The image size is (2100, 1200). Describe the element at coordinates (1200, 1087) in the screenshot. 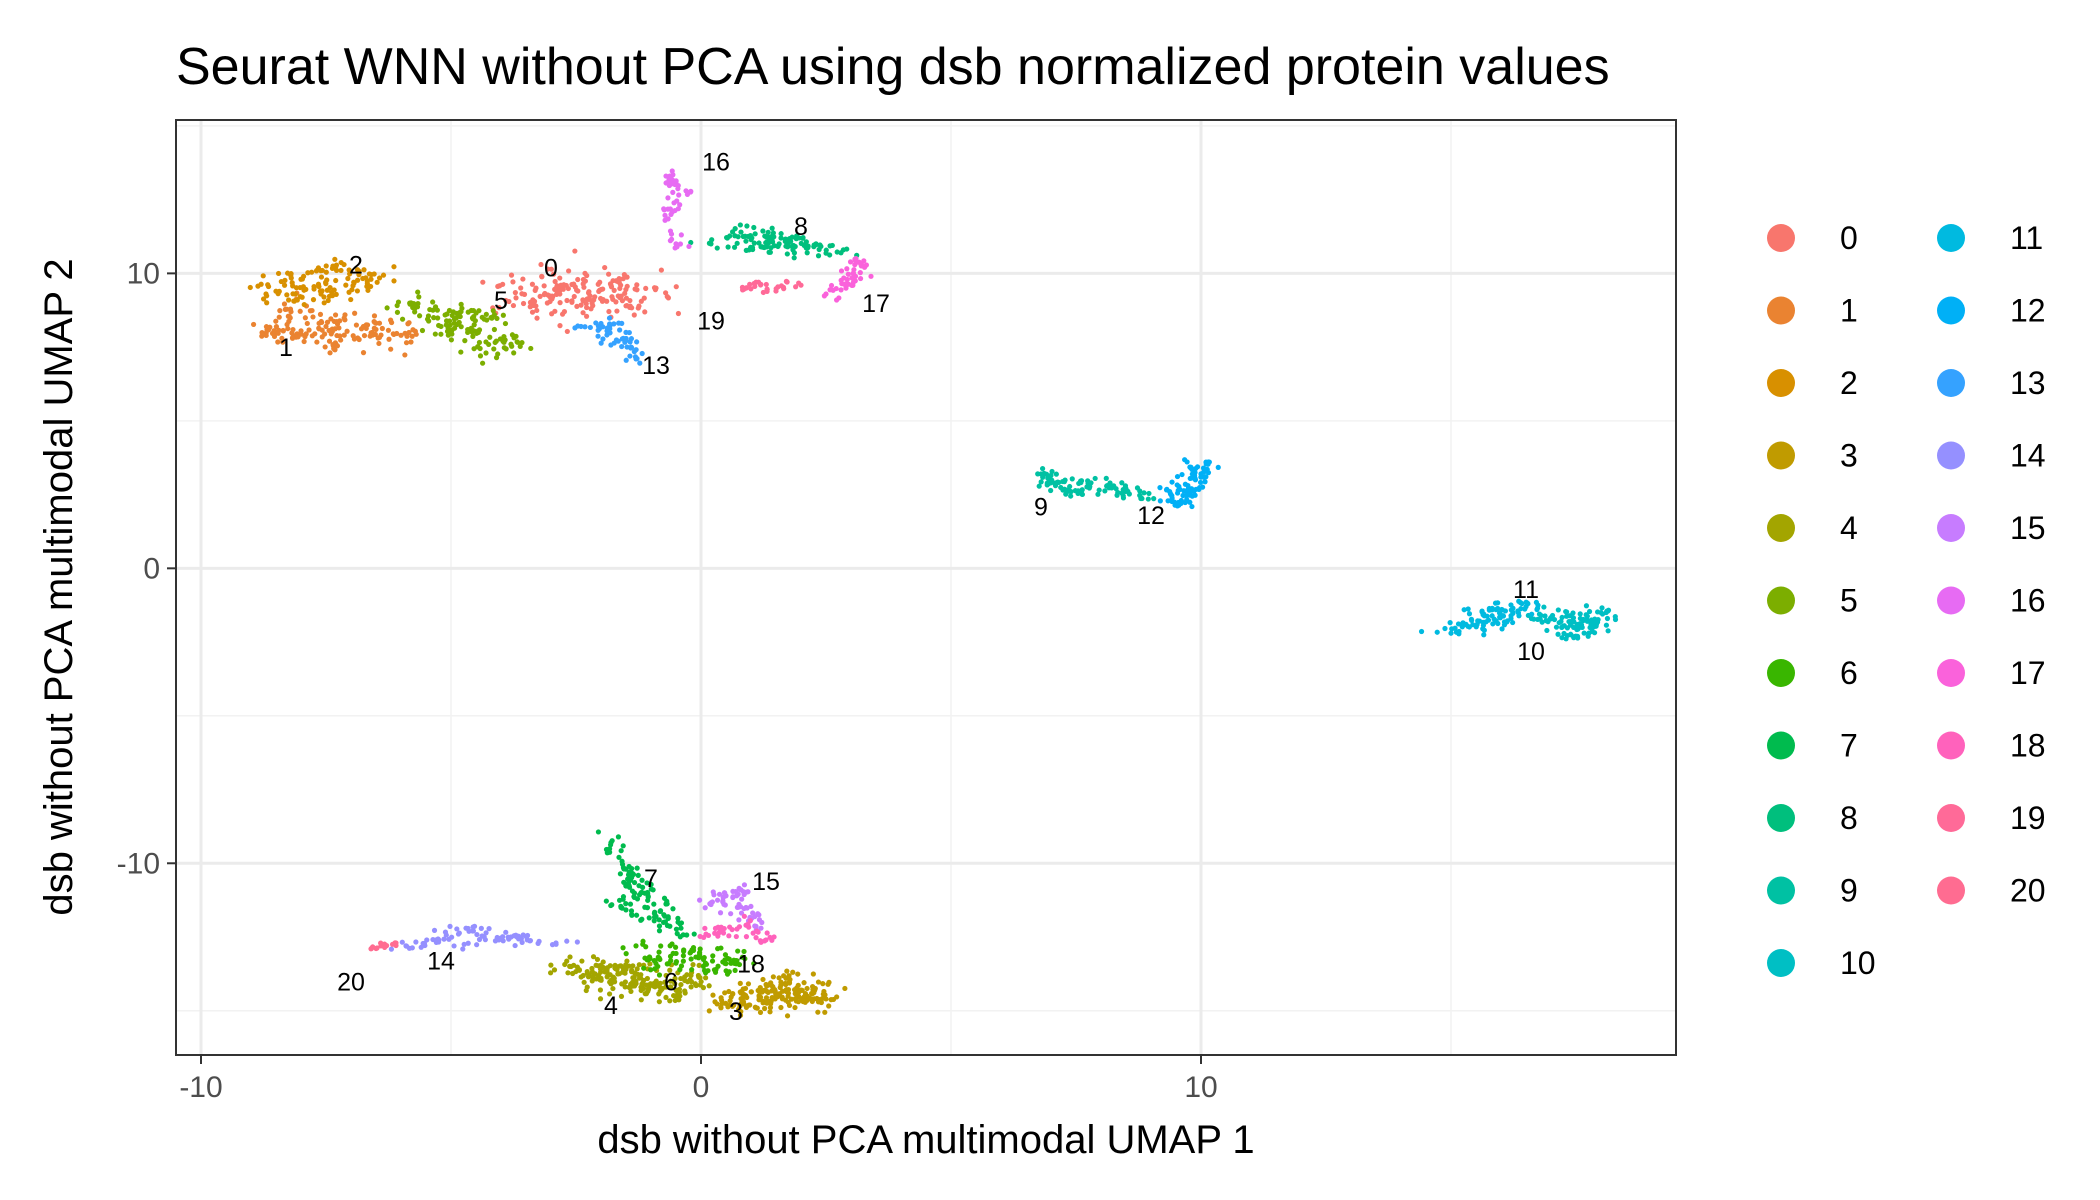

I see `x-tick-label: 10` at that location.